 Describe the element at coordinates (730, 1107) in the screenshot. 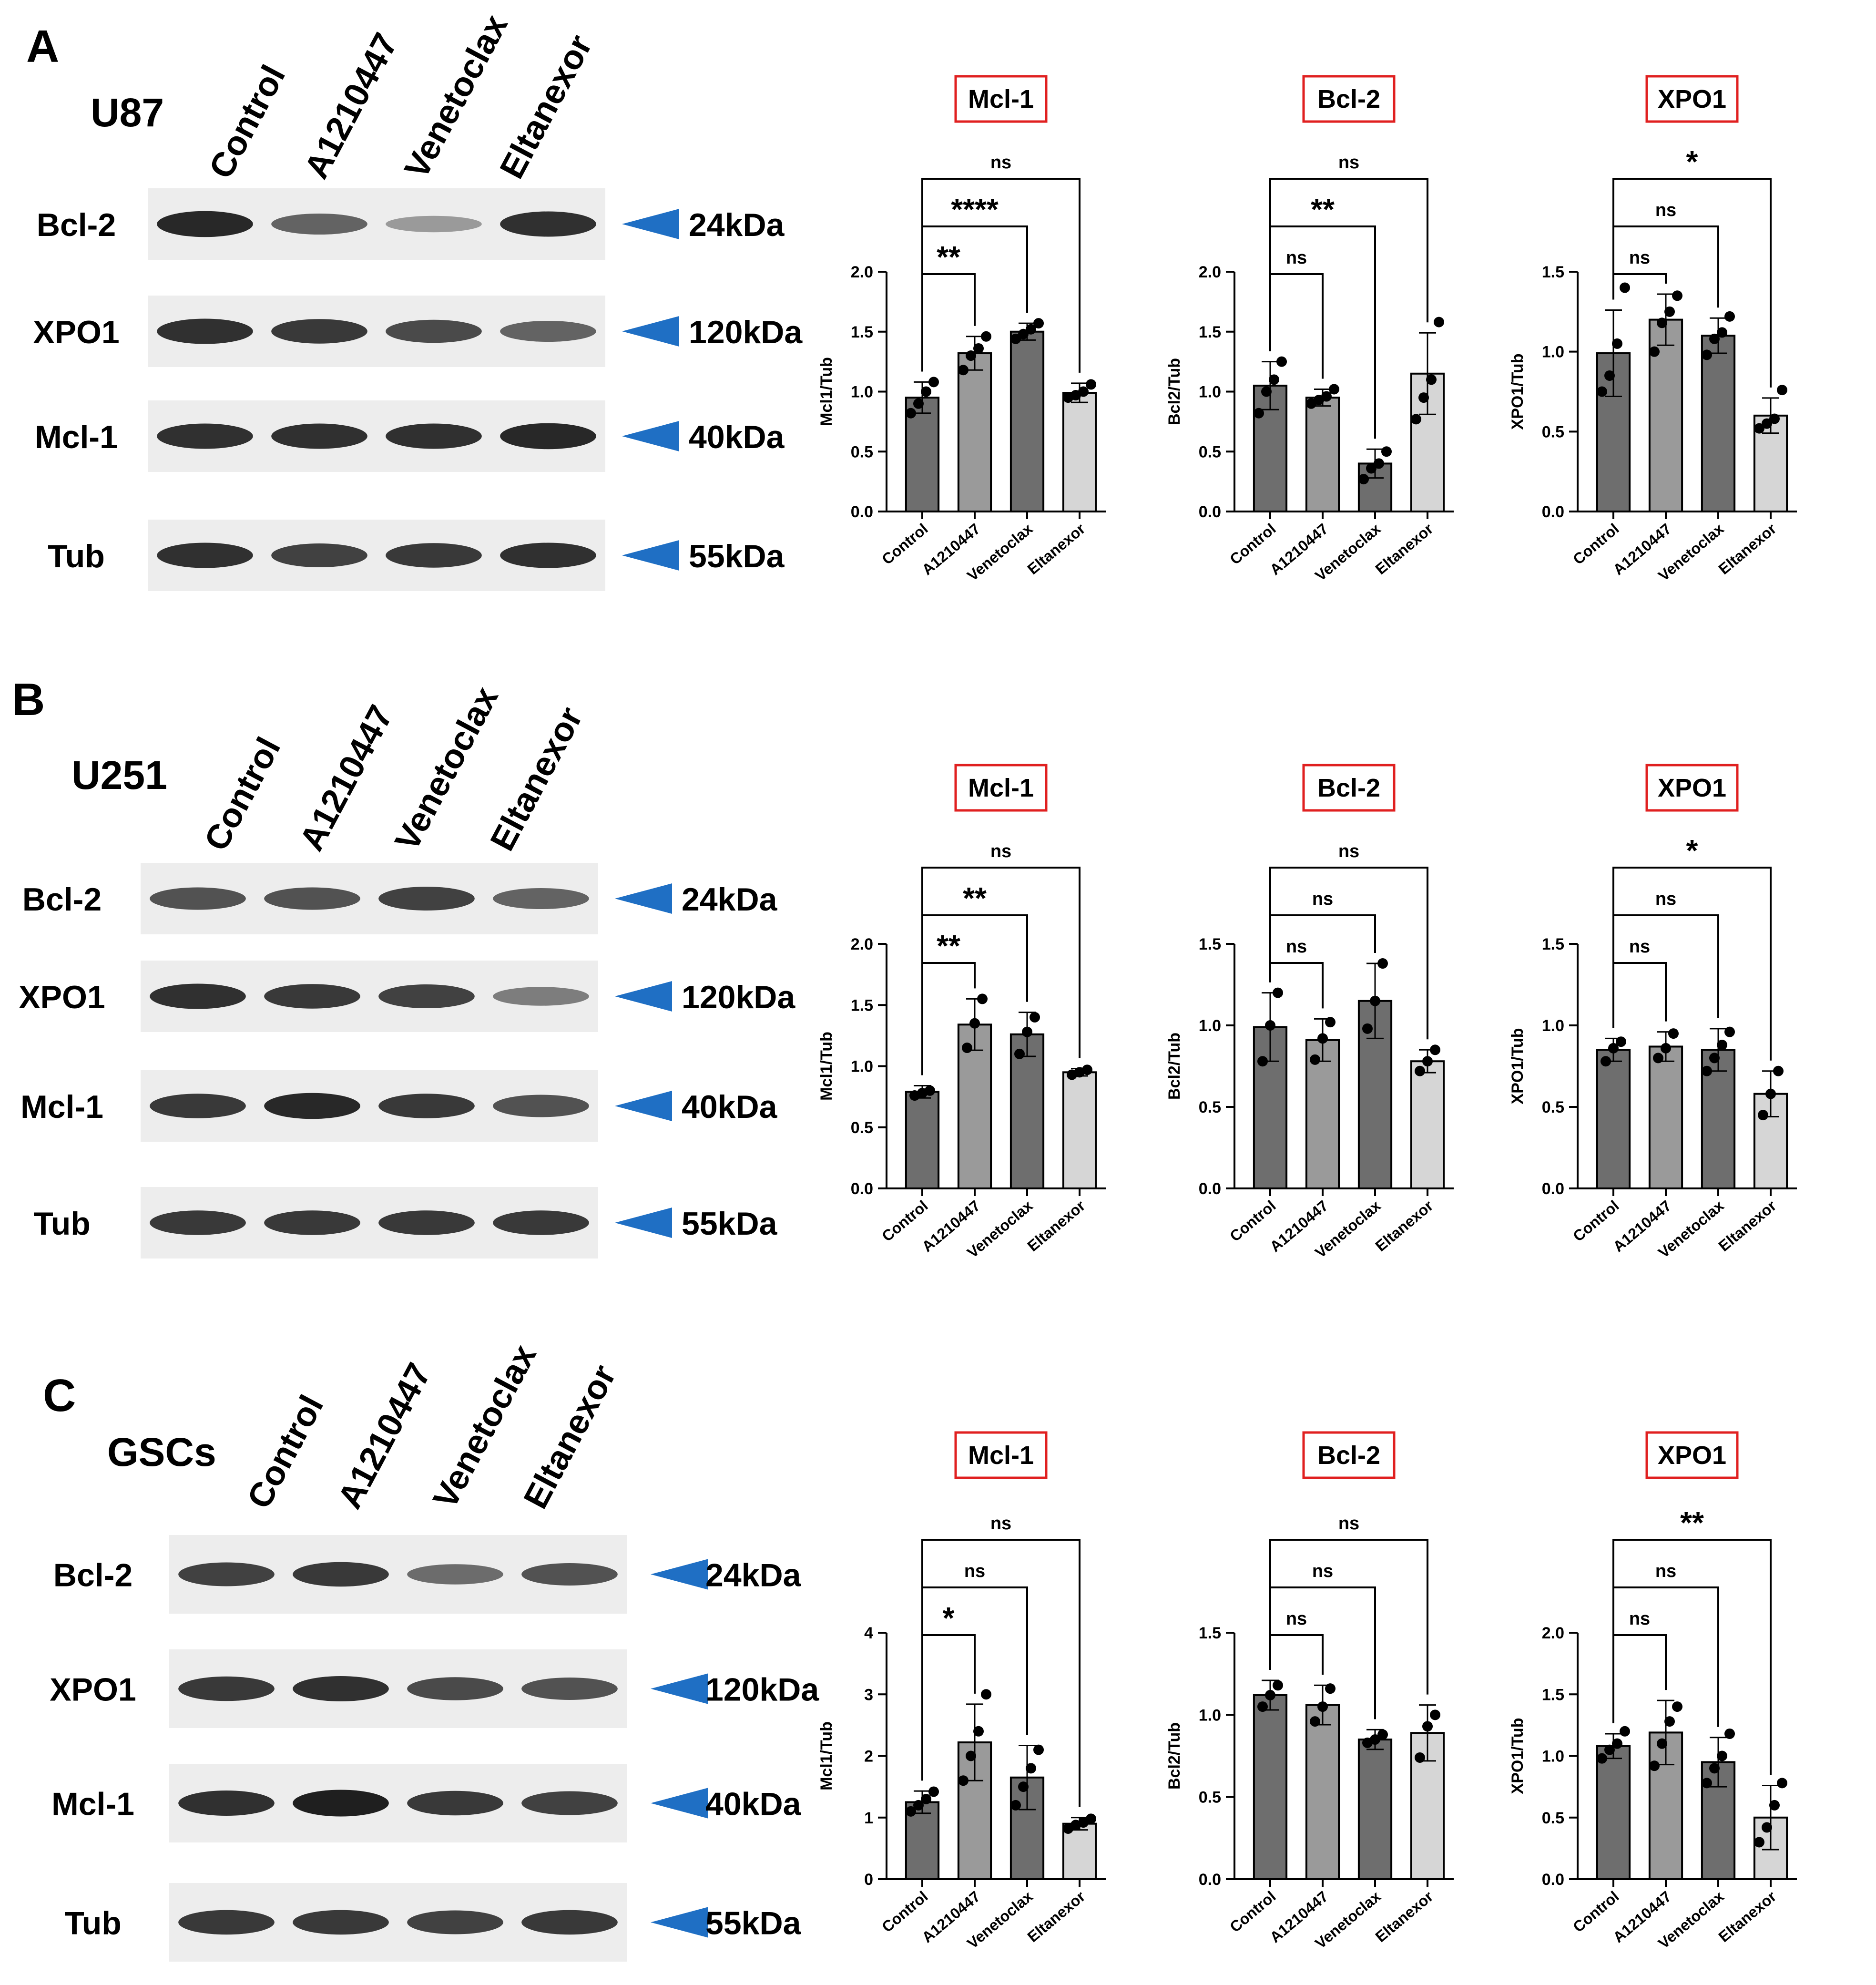

I see `kda-label: 40kDa` at that location.